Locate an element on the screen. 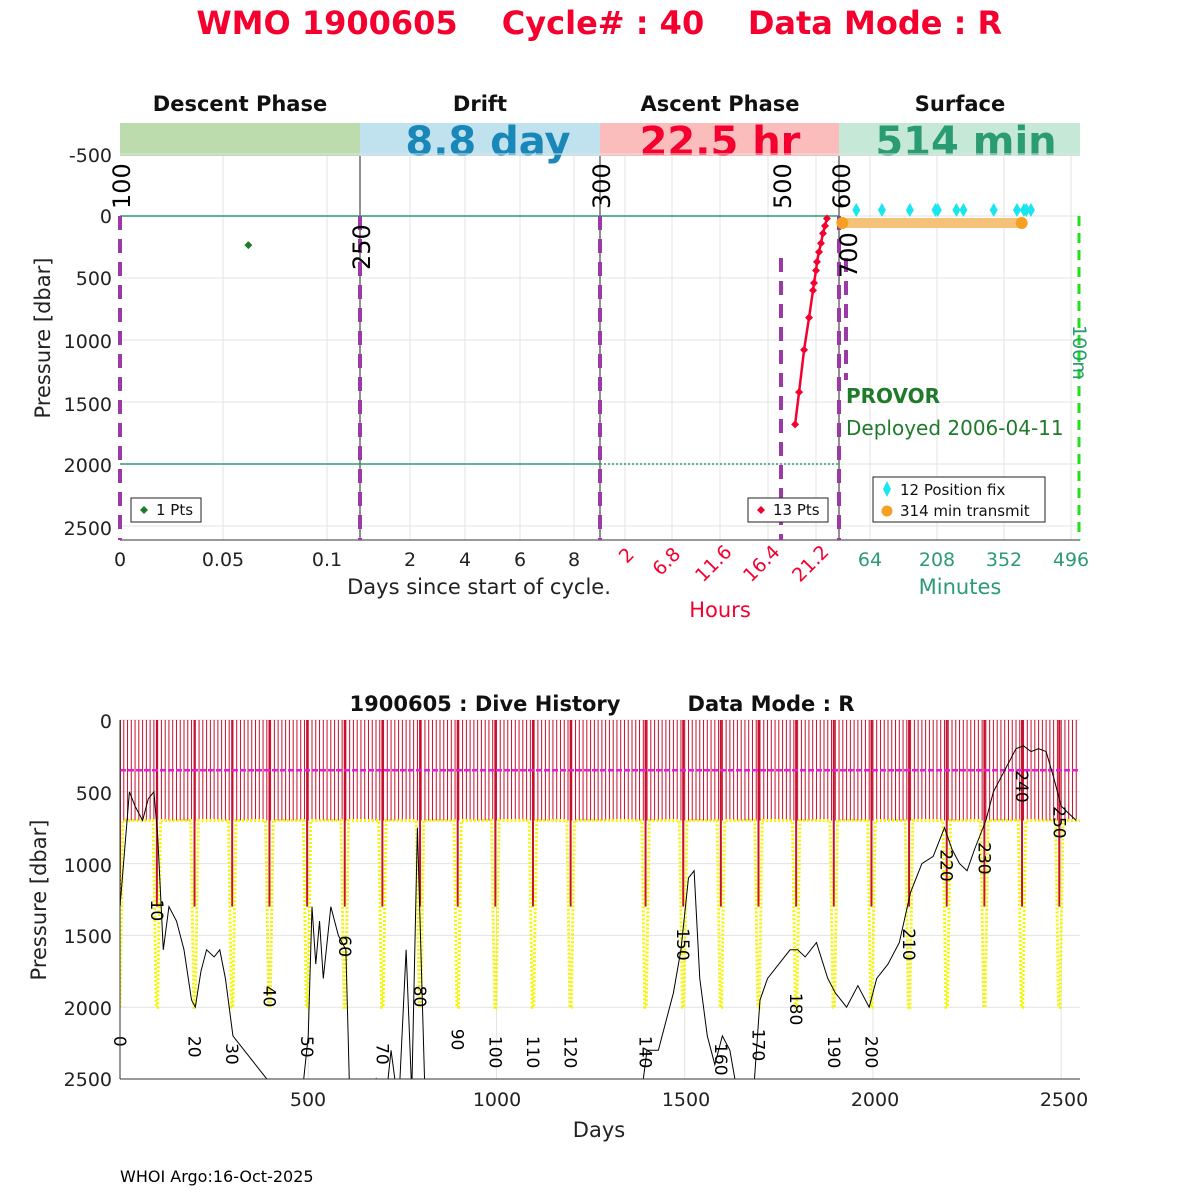 This screenshot has height=1200, width=1200. legend-position-fix-marker is located at coordinates (887, 489).